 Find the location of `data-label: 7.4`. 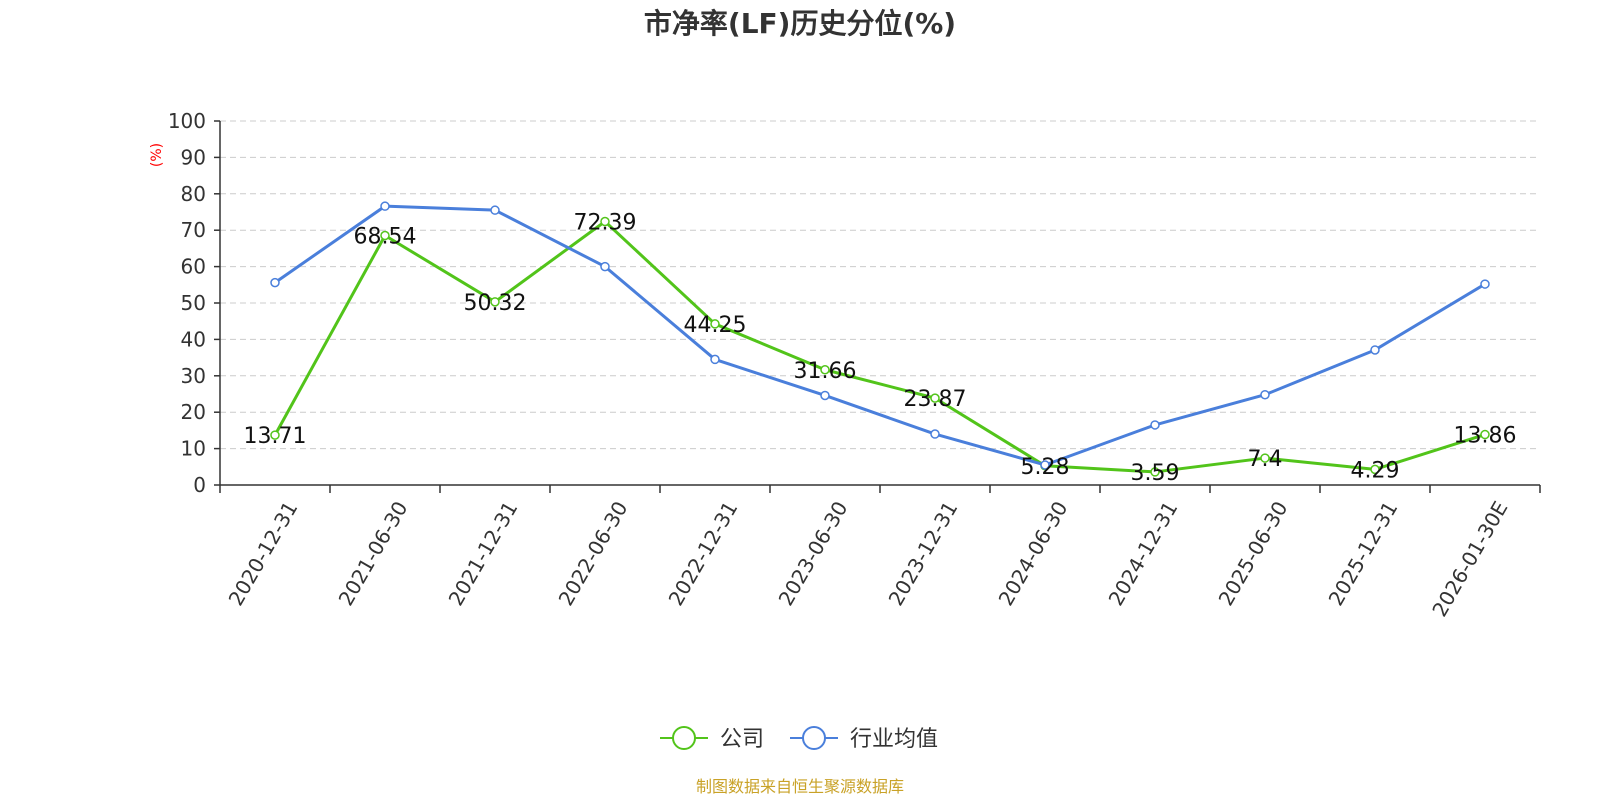

data-label: 7.4 is located at coordinates (1265, 459).